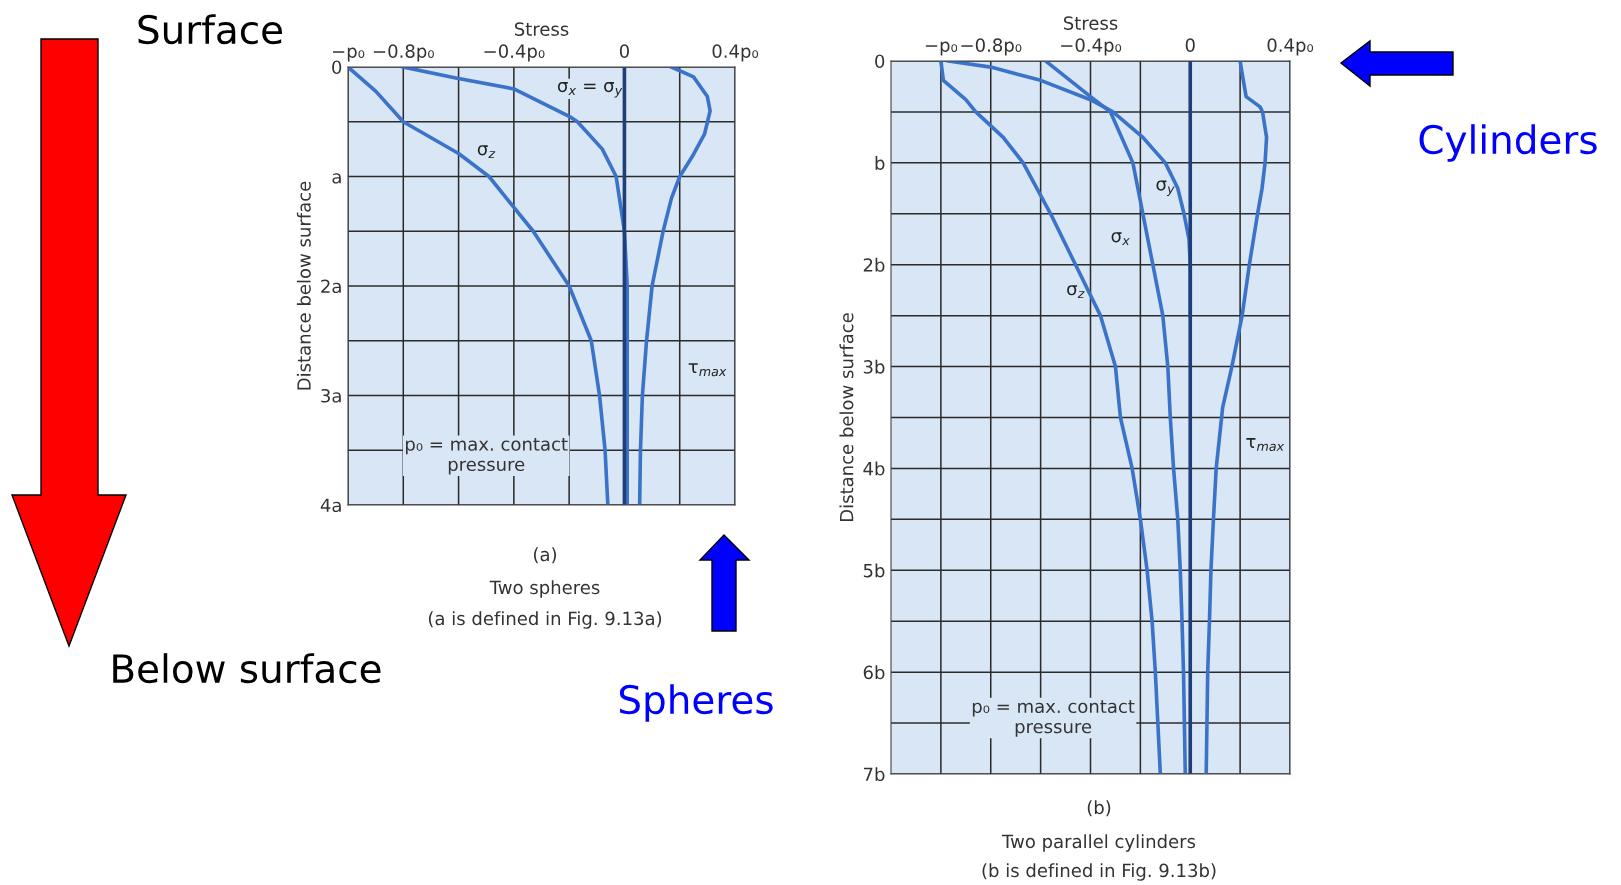 The width and height of the screenshot is (1621, 885). I want to click on y-tick-label: 2b, so click(874, 264).